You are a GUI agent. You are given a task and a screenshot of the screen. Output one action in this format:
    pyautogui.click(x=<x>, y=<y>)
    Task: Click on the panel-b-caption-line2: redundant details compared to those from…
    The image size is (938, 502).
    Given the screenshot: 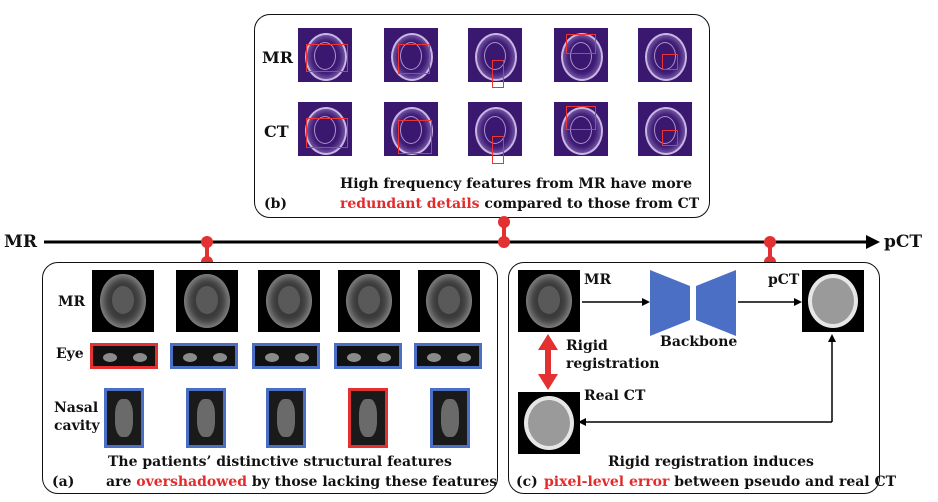 What is the action you would take?
    pyautogui.click(x=519, y=204)
    